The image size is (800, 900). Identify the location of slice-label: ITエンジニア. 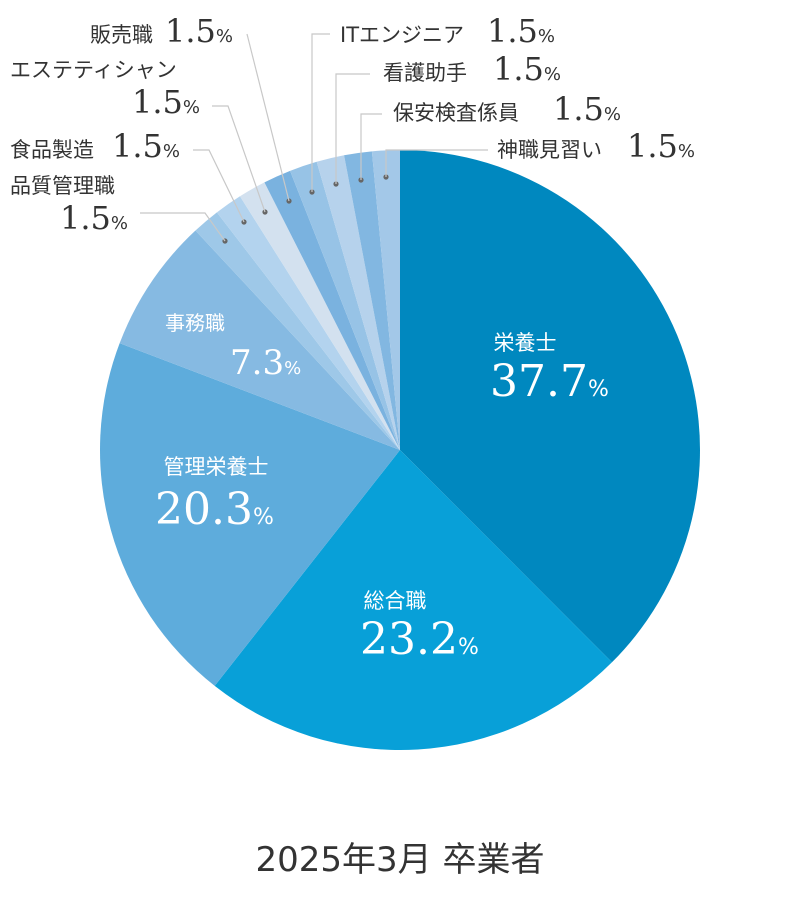
(402, 35).